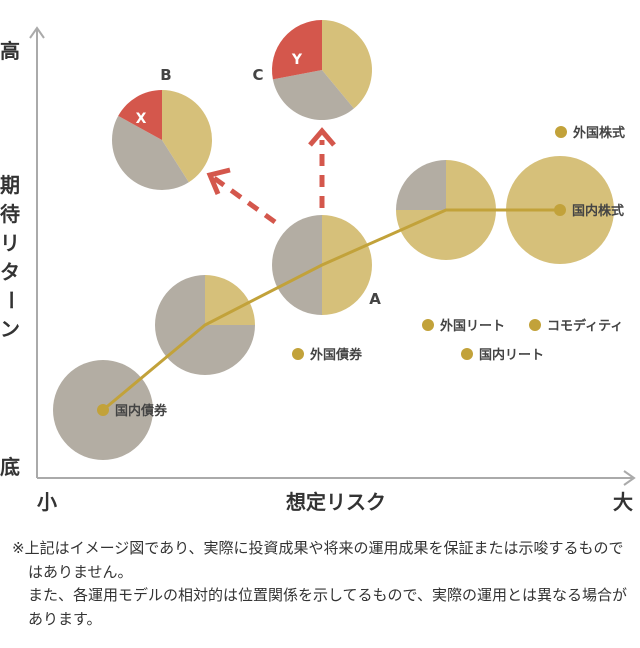  What do you see at coordinates (297, 60) in the screenshot?
I see `pie-marker-y: Y` at bounding box center [297, 60].